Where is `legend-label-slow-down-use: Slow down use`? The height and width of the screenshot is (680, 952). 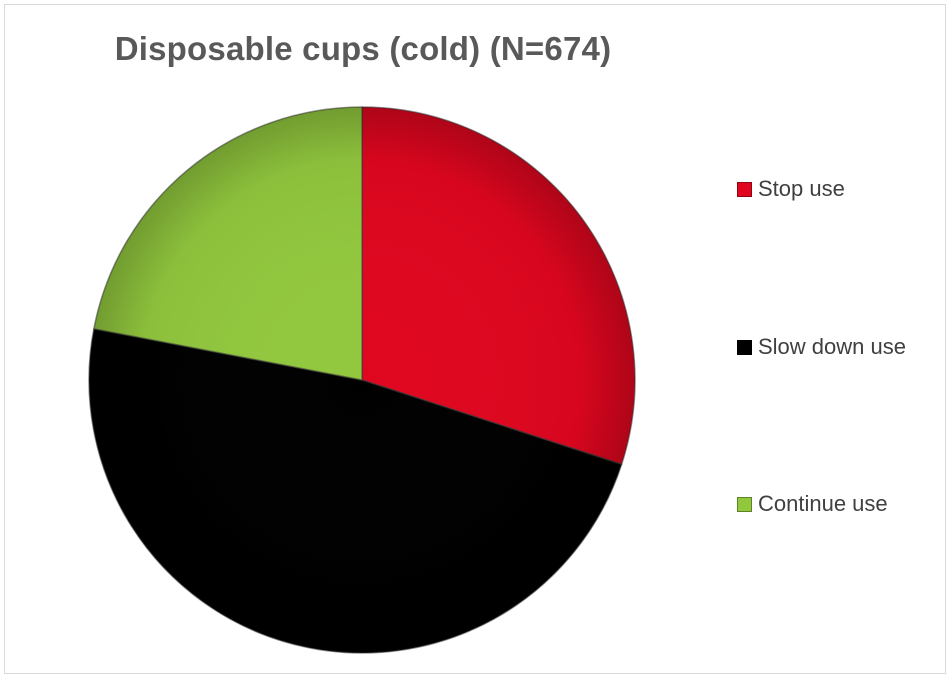
legend-label-slow-down-use: Slow down use is located at coordinates (832, 346).